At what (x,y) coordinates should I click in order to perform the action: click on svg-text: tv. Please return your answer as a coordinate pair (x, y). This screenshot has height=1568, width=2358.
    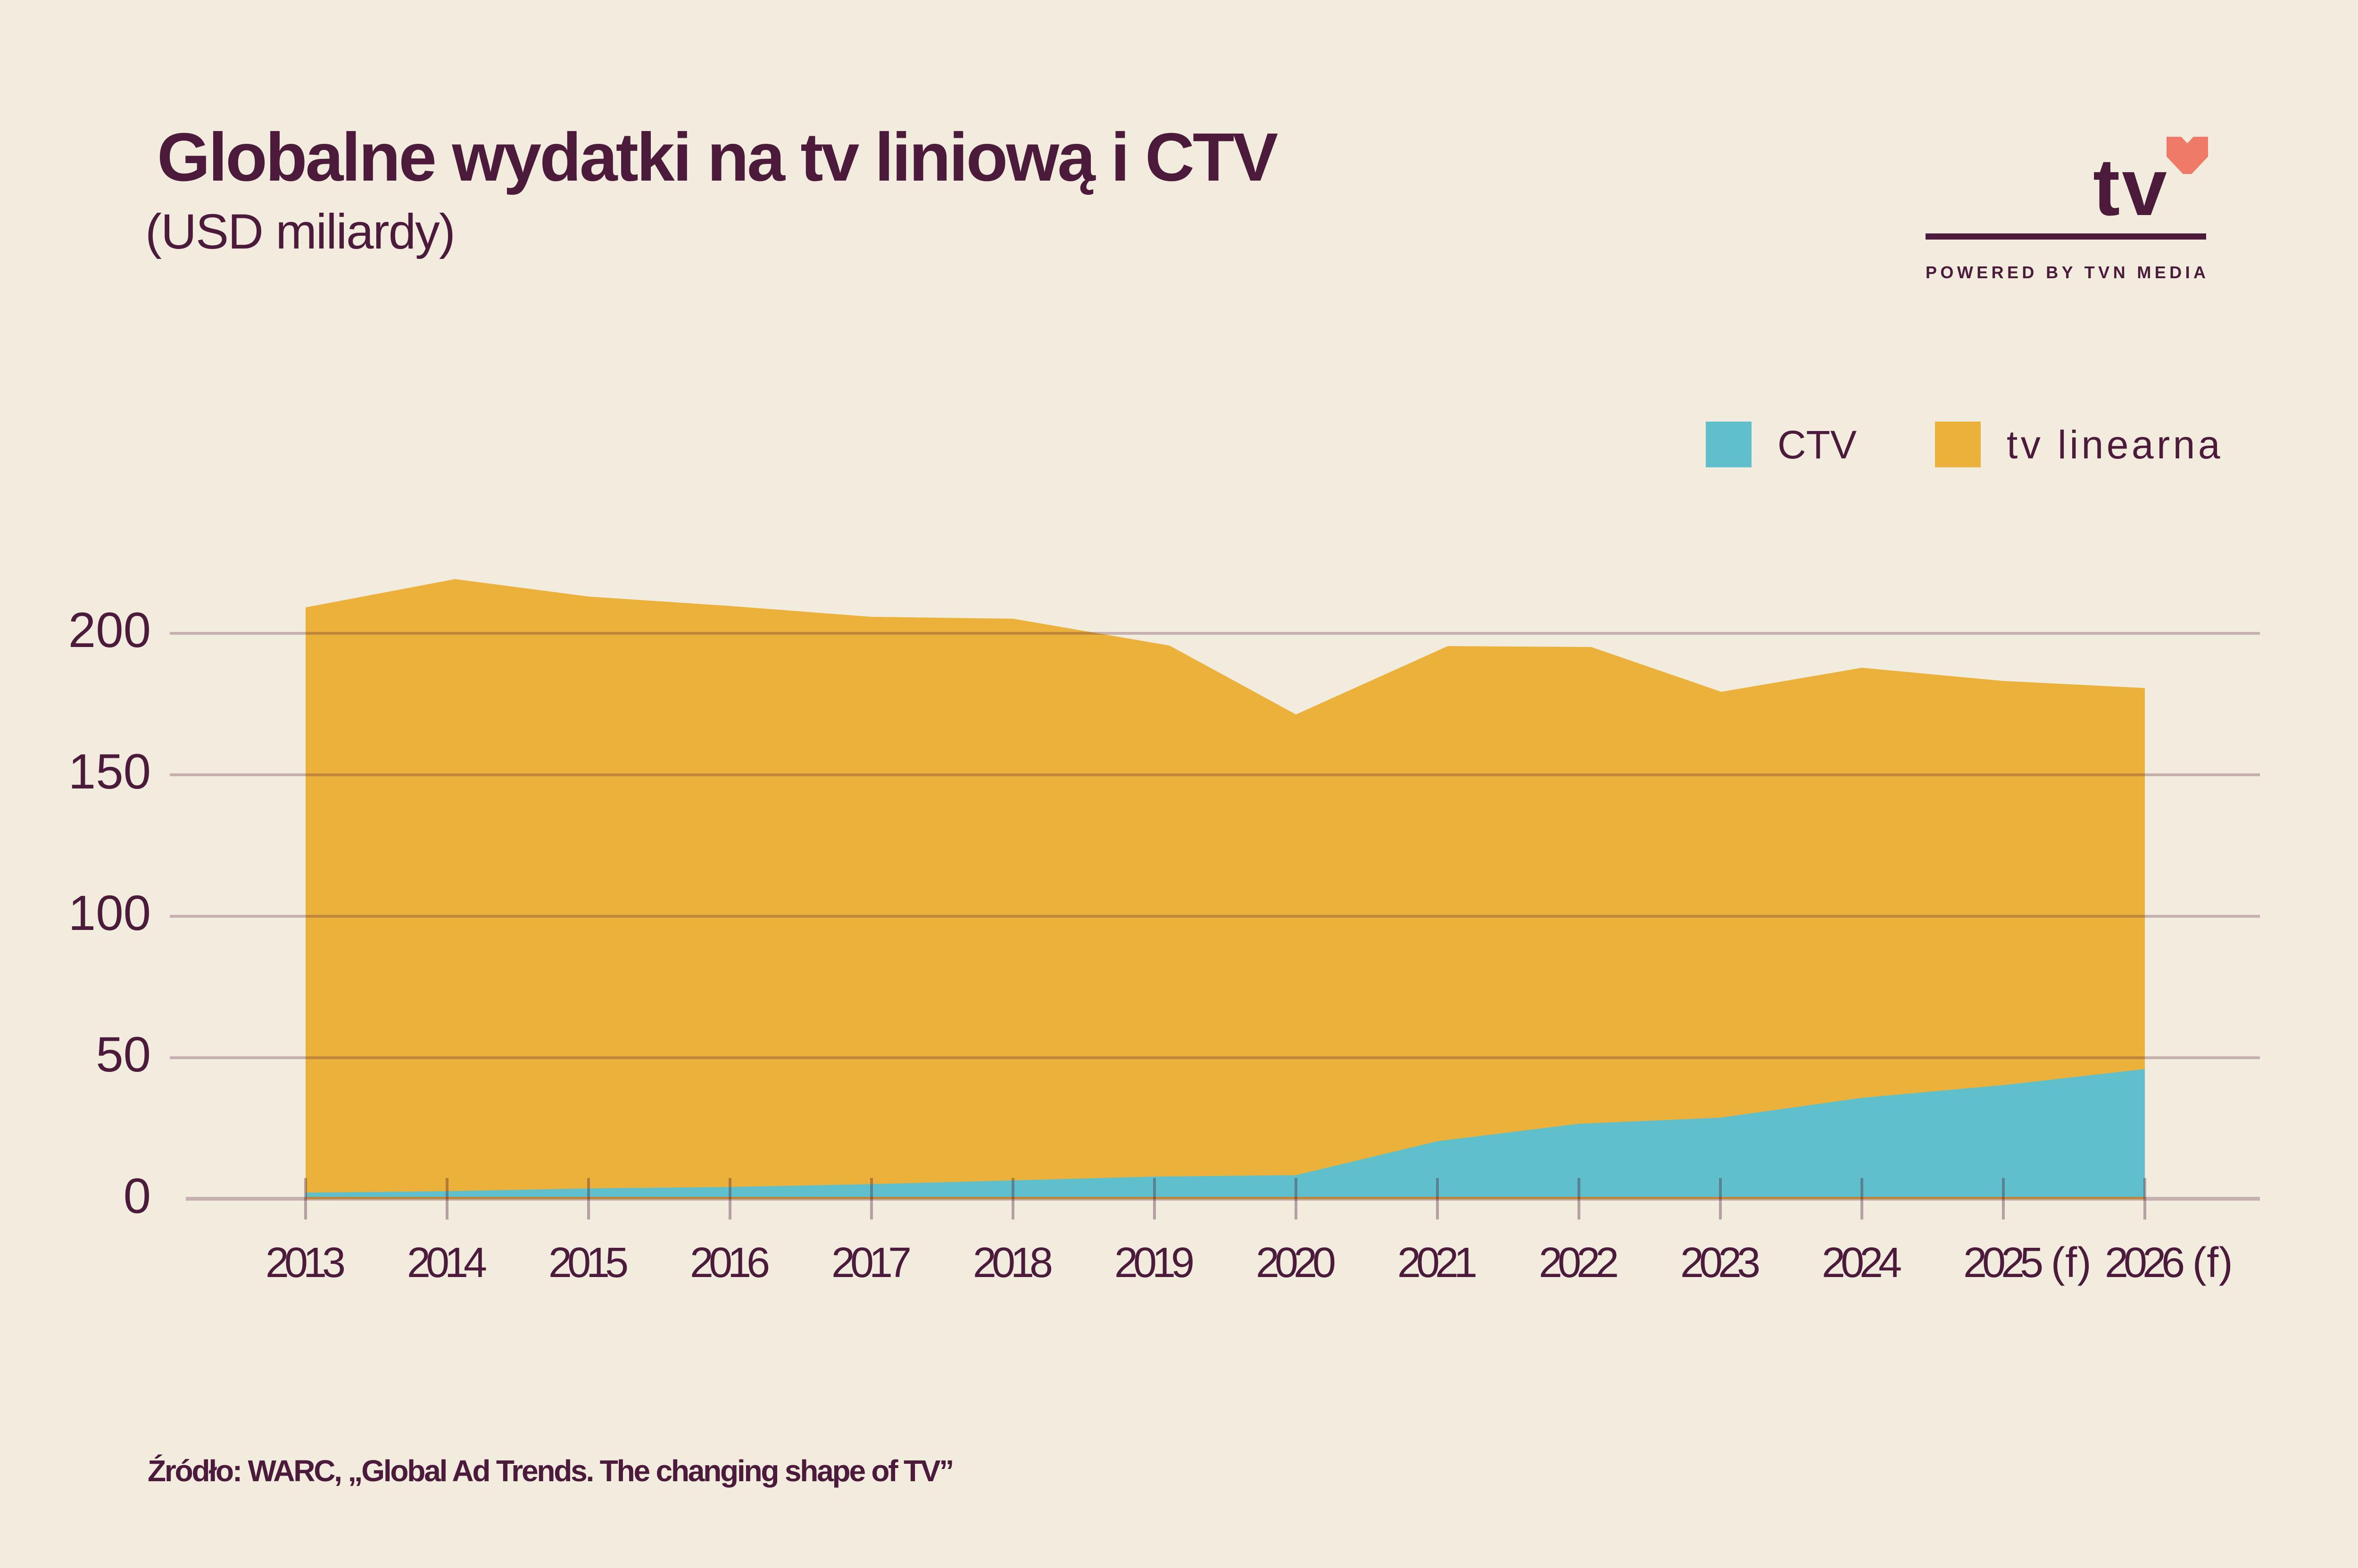
    Looking at the image, I should click on (2131, 187).